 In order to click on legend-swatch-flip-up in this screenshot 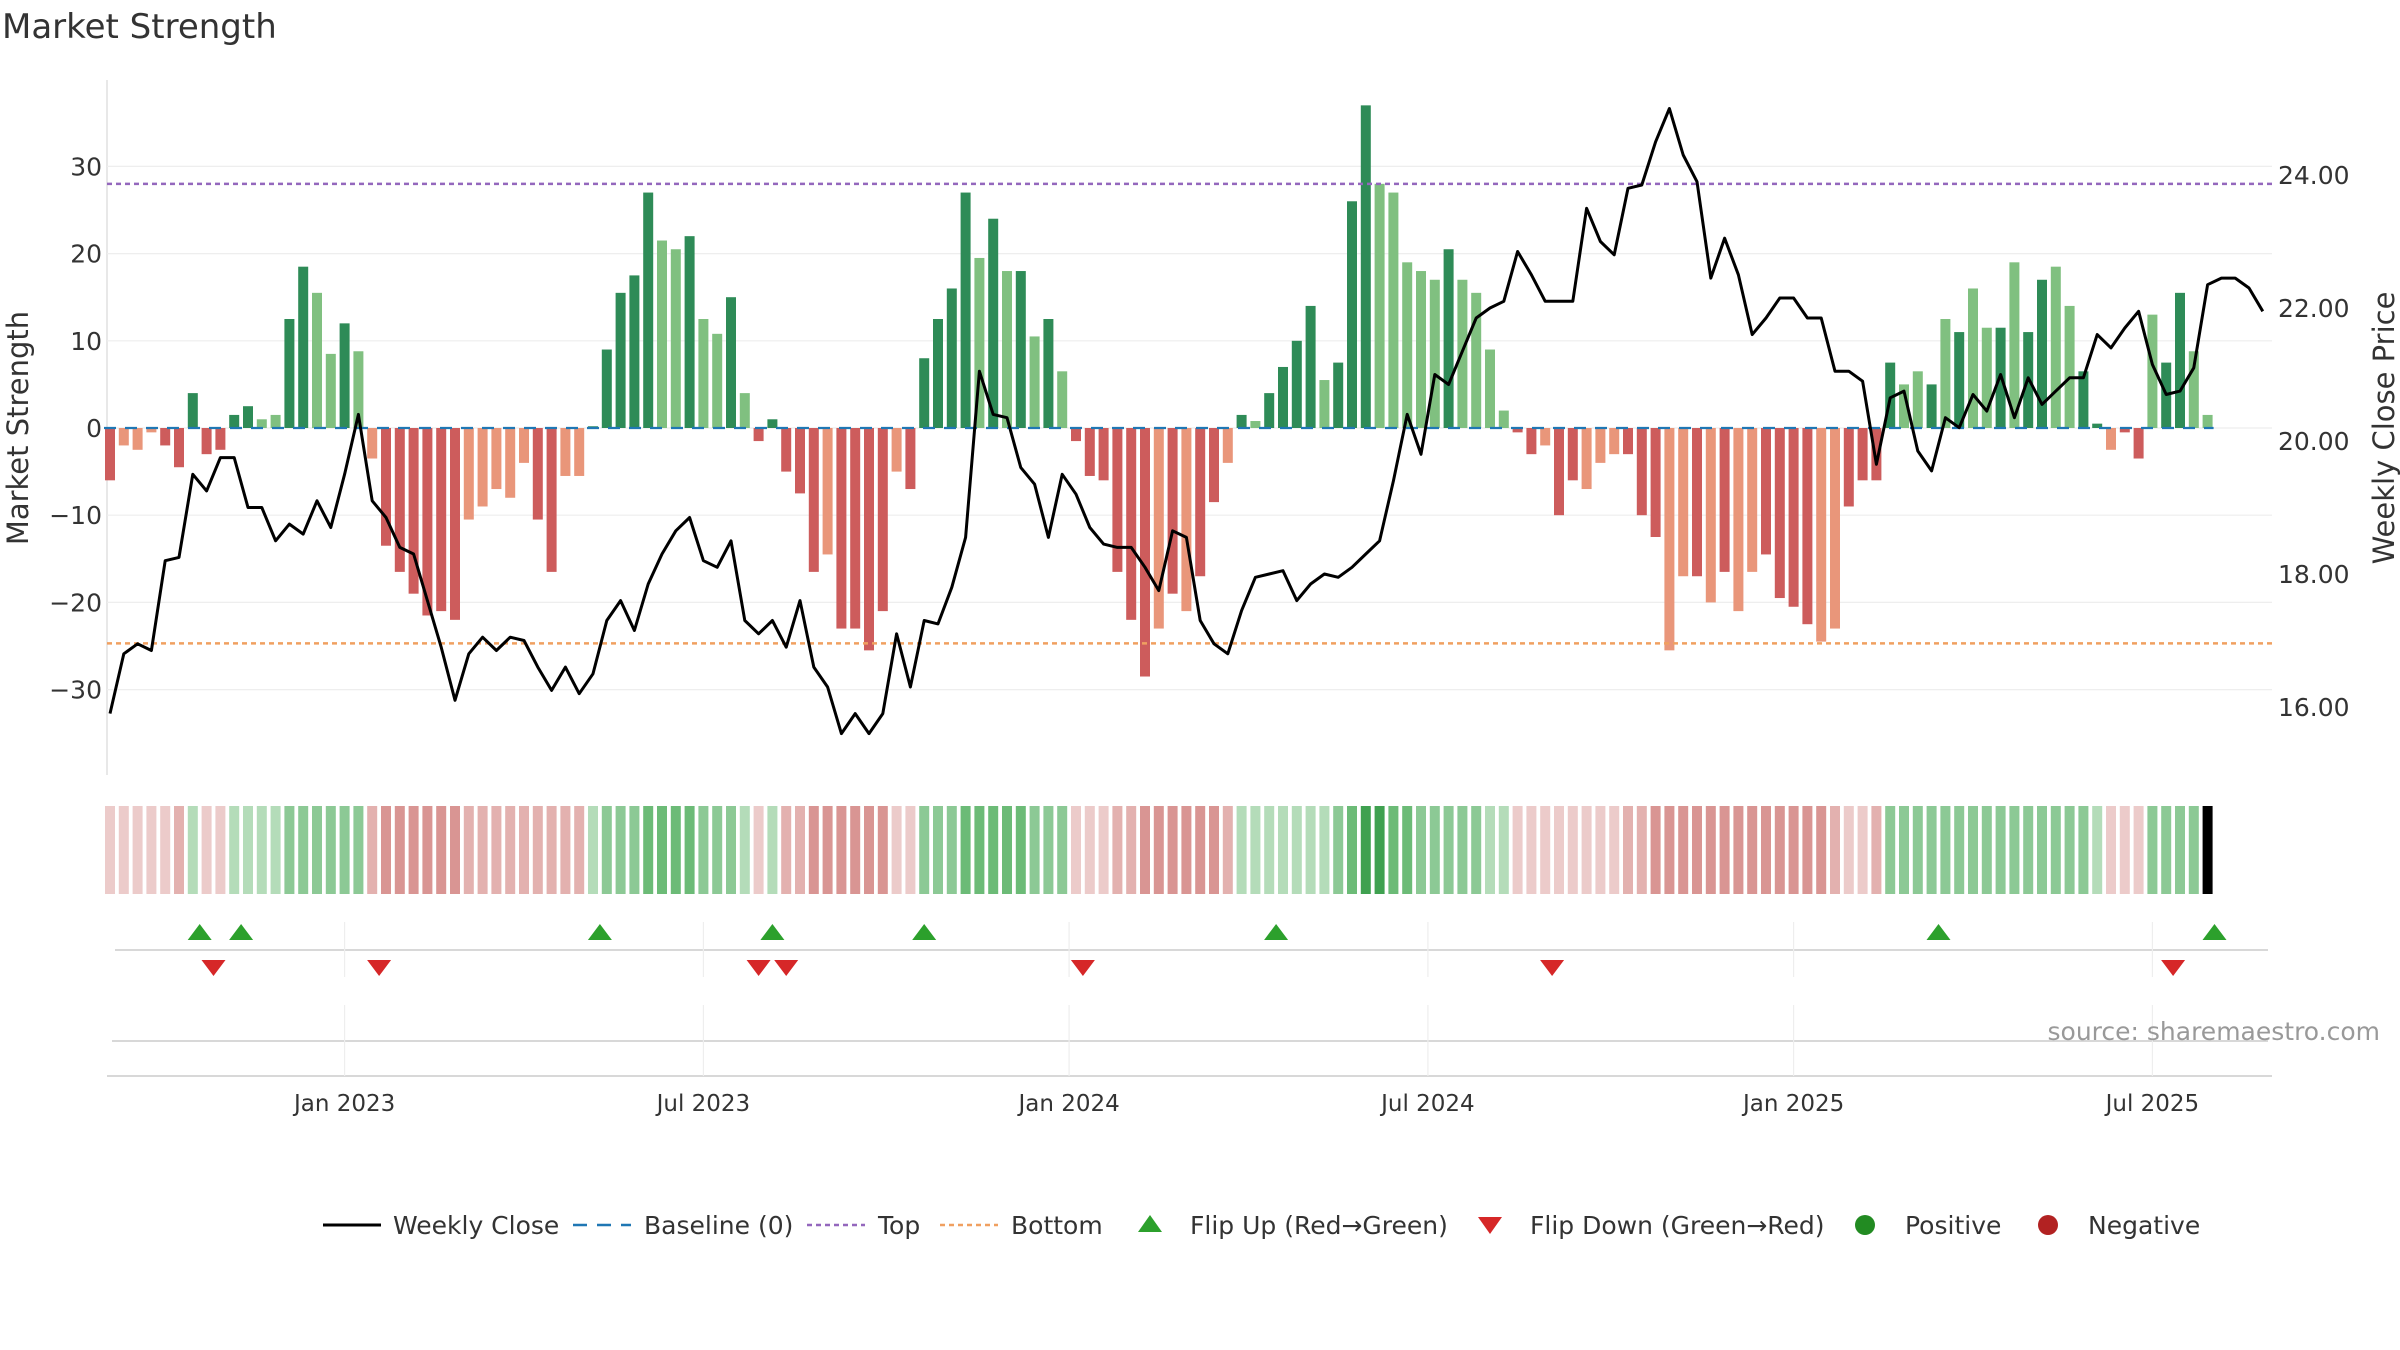, I will do `click(1150, 1223)`.